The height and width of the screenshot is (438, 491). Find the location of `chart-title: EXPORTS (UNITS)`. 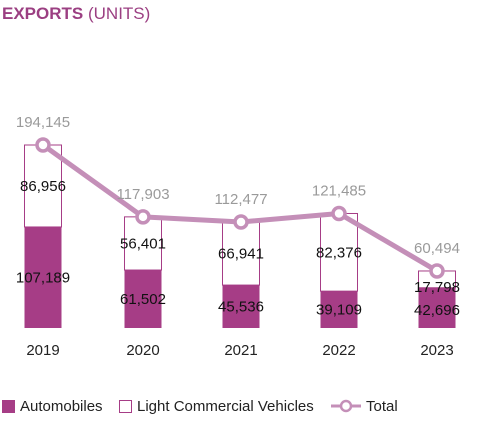

chart-title: EXPORTS (UNITS) is located at coordinates (76, 14).